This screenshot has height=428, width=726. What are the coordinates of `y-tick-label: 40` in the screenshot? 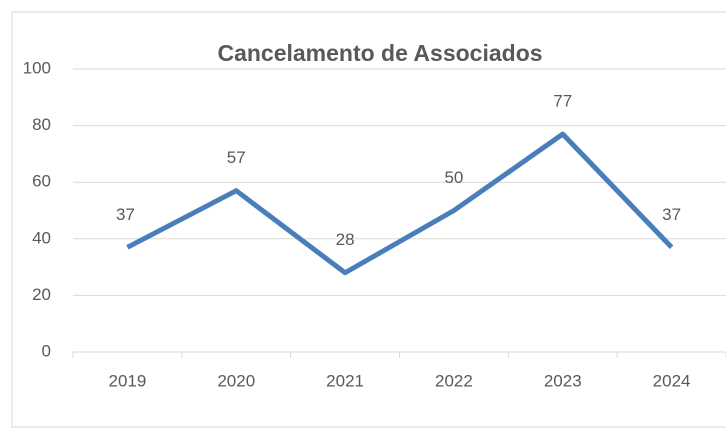 It's located at (41, 237).